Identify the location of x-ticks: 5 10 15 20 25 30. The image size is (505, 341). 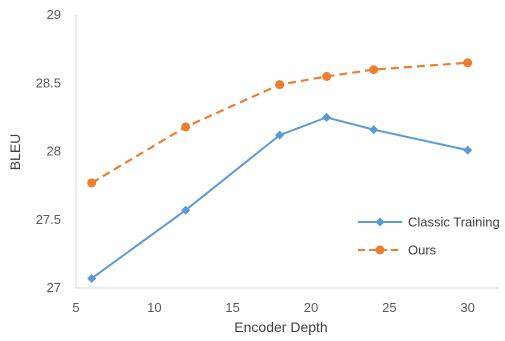
(273, 307).